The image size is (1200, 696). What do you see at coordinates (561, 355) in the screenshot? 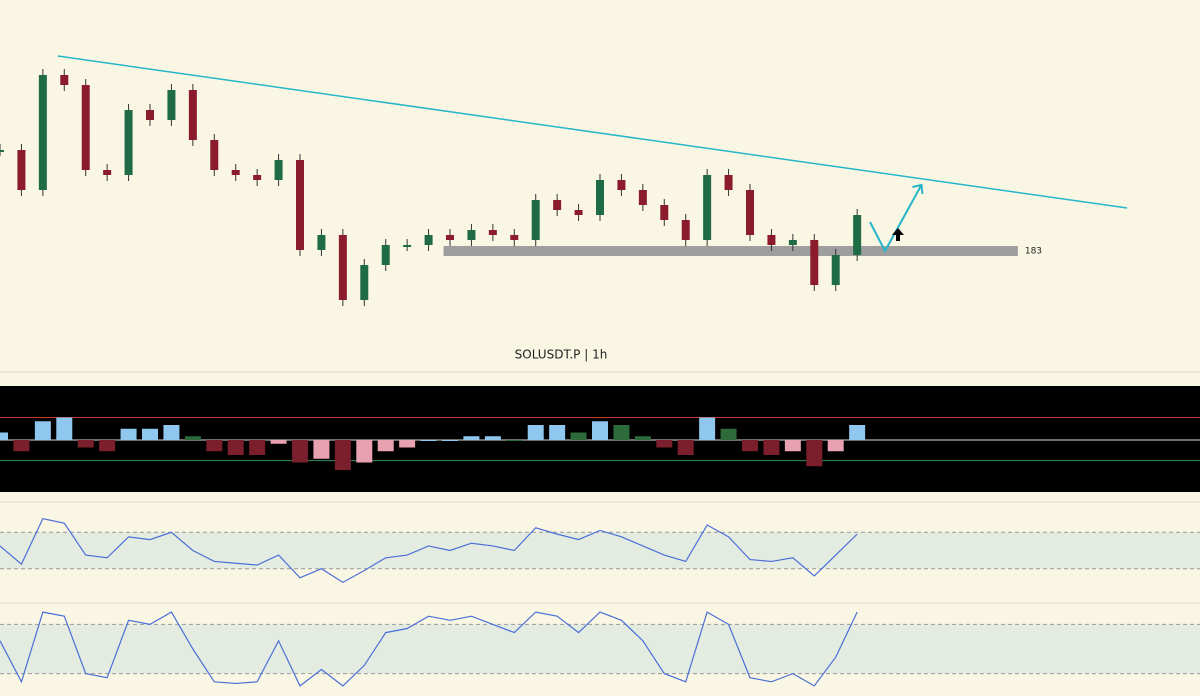
I see `chart-title: SOLUSDT.P | 1h` at bounding box center [561, 355].